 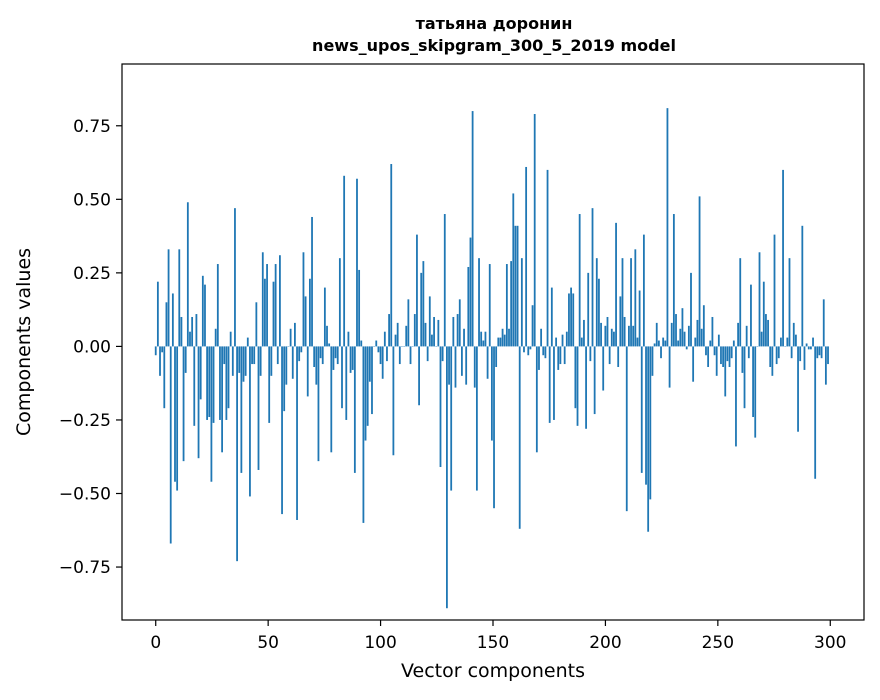 I want to click on y-tick-label: 0.50, so click(x=92, y=200).